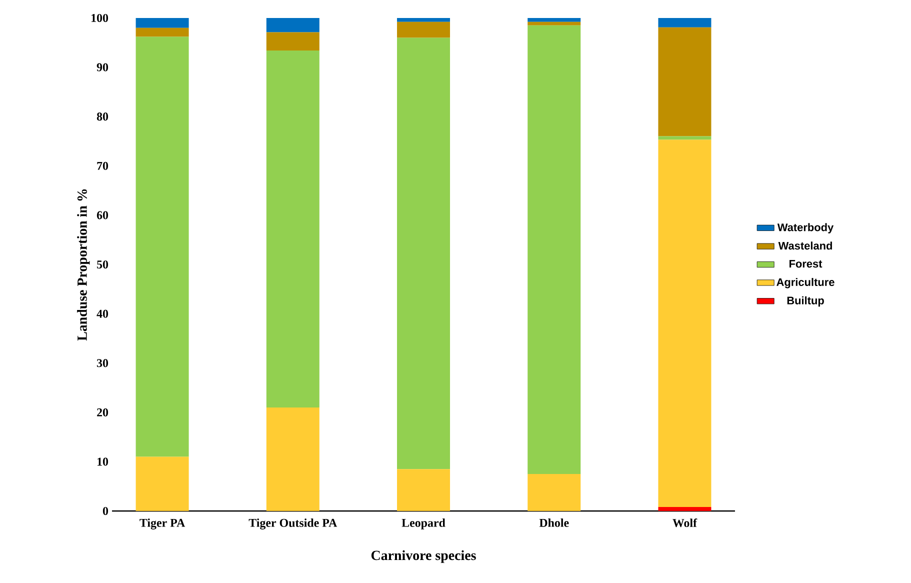 This screenshot has height=583, width=911. Describe the element at coordinates (100, 18) in the screenshot. I see `y-tick-label: 100` at that location.